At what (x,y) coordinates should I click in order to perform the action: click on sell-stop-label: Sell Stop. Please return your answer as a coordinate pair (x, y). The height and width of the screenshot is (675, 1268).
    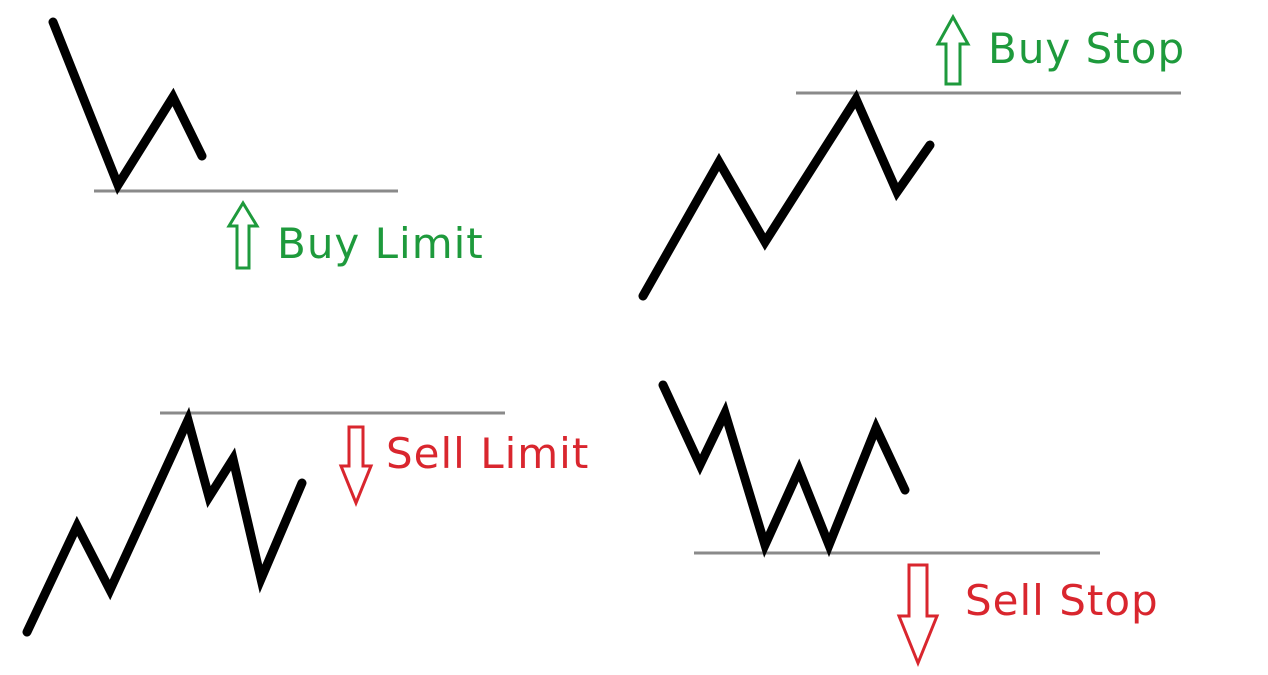
    Looking at the image, I should click on (1062, 600).